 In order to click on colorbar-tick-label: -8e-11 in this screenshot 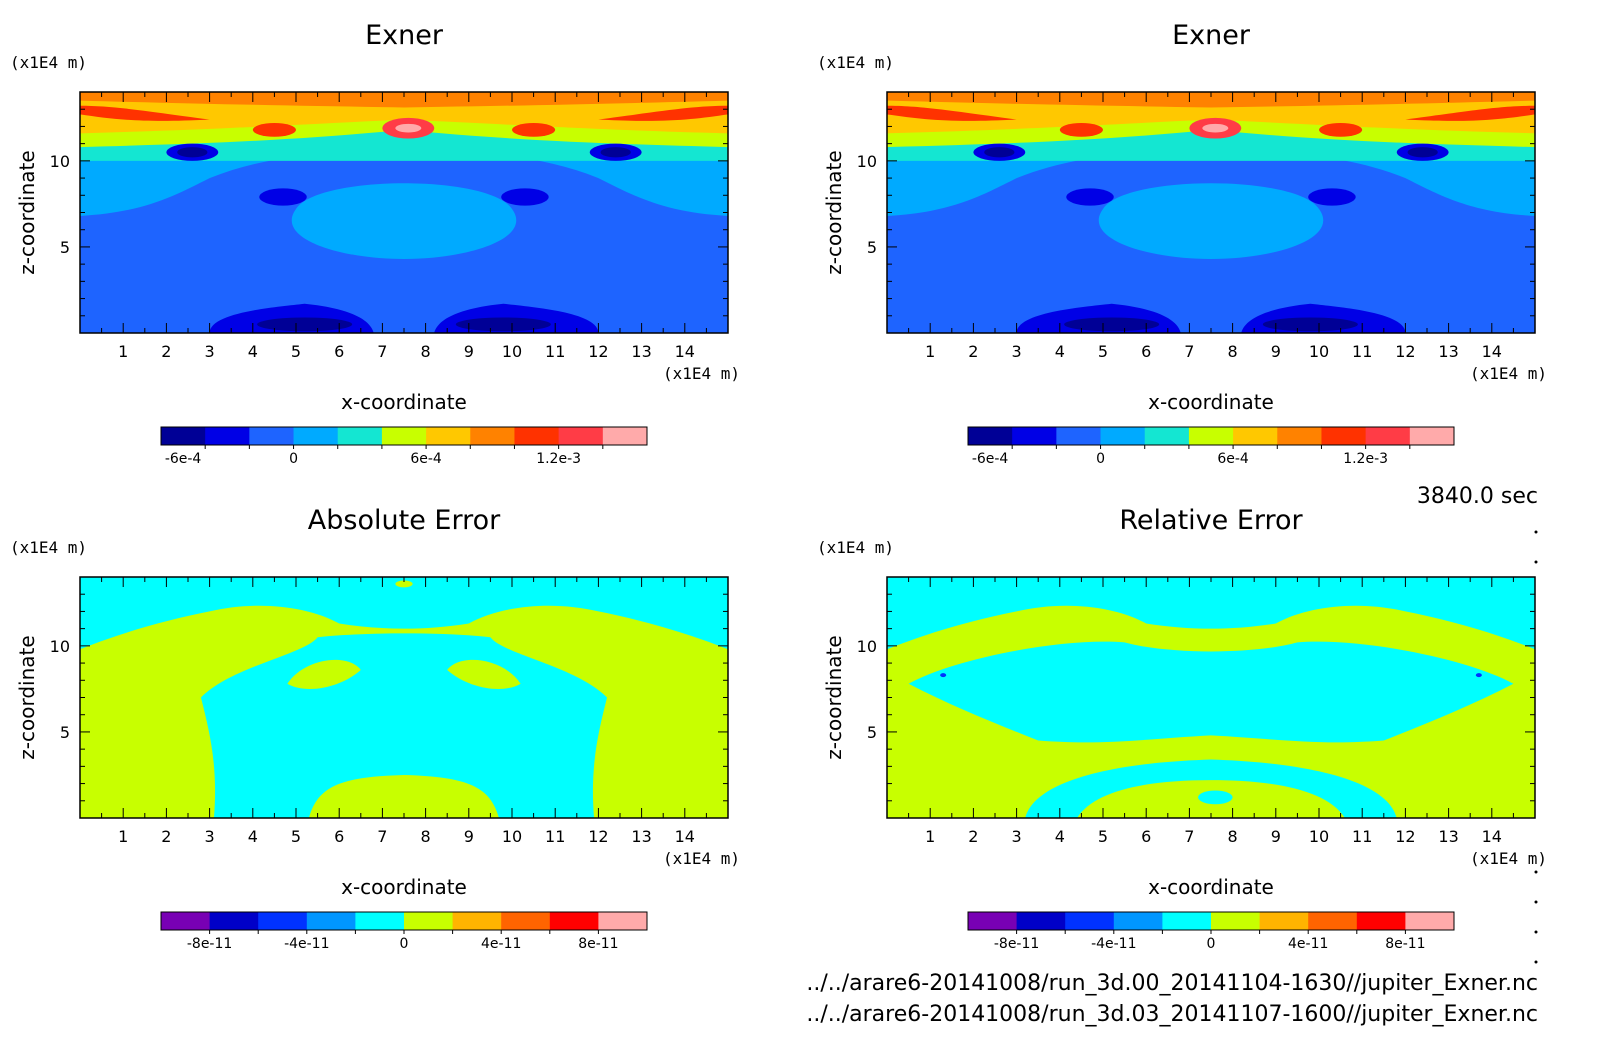, I will do `click(209, 944)`.